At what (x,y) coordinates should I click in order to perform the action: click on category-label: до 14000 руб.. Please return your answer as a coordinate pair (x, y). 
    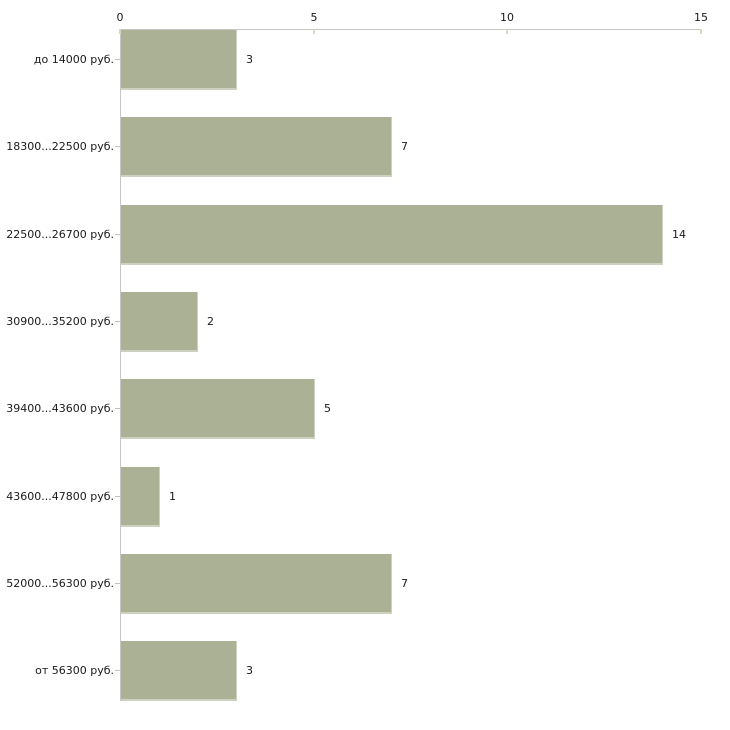
    Looking at the image, I should click on (73, 59).